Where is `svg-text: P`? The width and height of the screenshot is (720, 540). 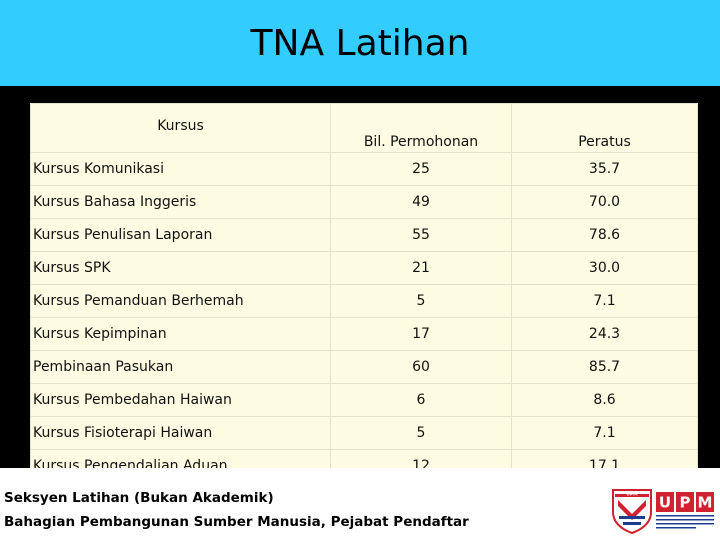
svg-text: P is located at coordinates (685, 503).